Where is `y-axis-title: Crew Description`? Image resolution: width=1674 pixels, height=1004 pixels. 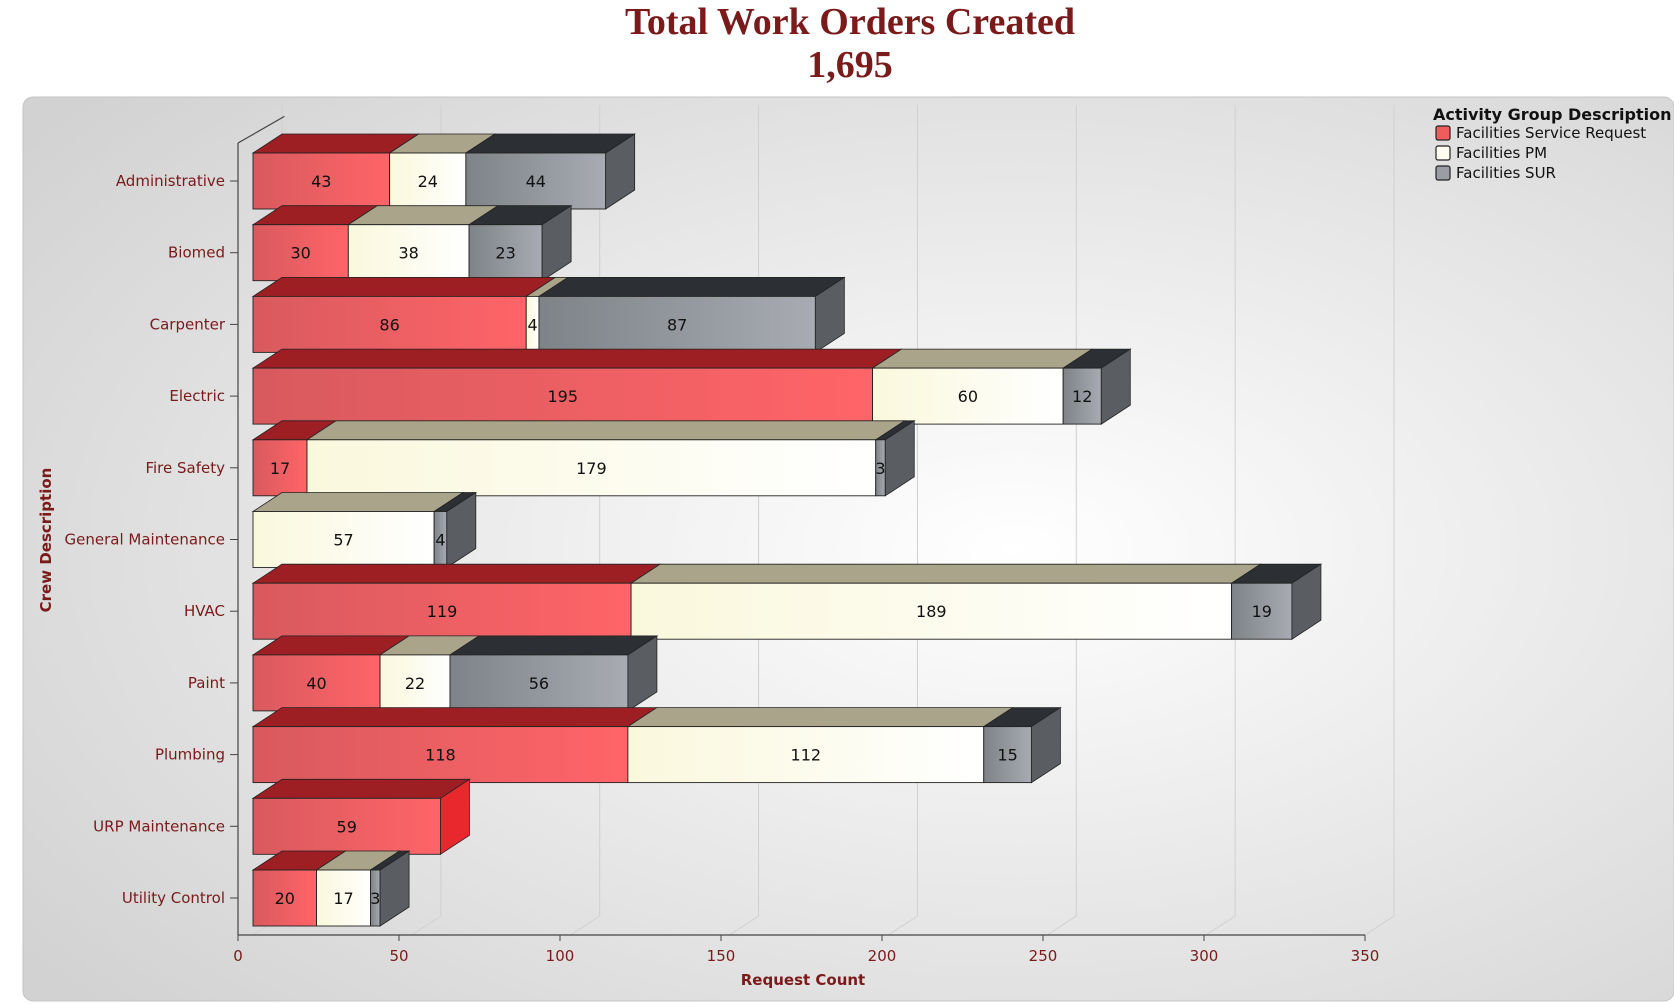 y-axis-title: Crew Description is located at coordinates (46, 540).